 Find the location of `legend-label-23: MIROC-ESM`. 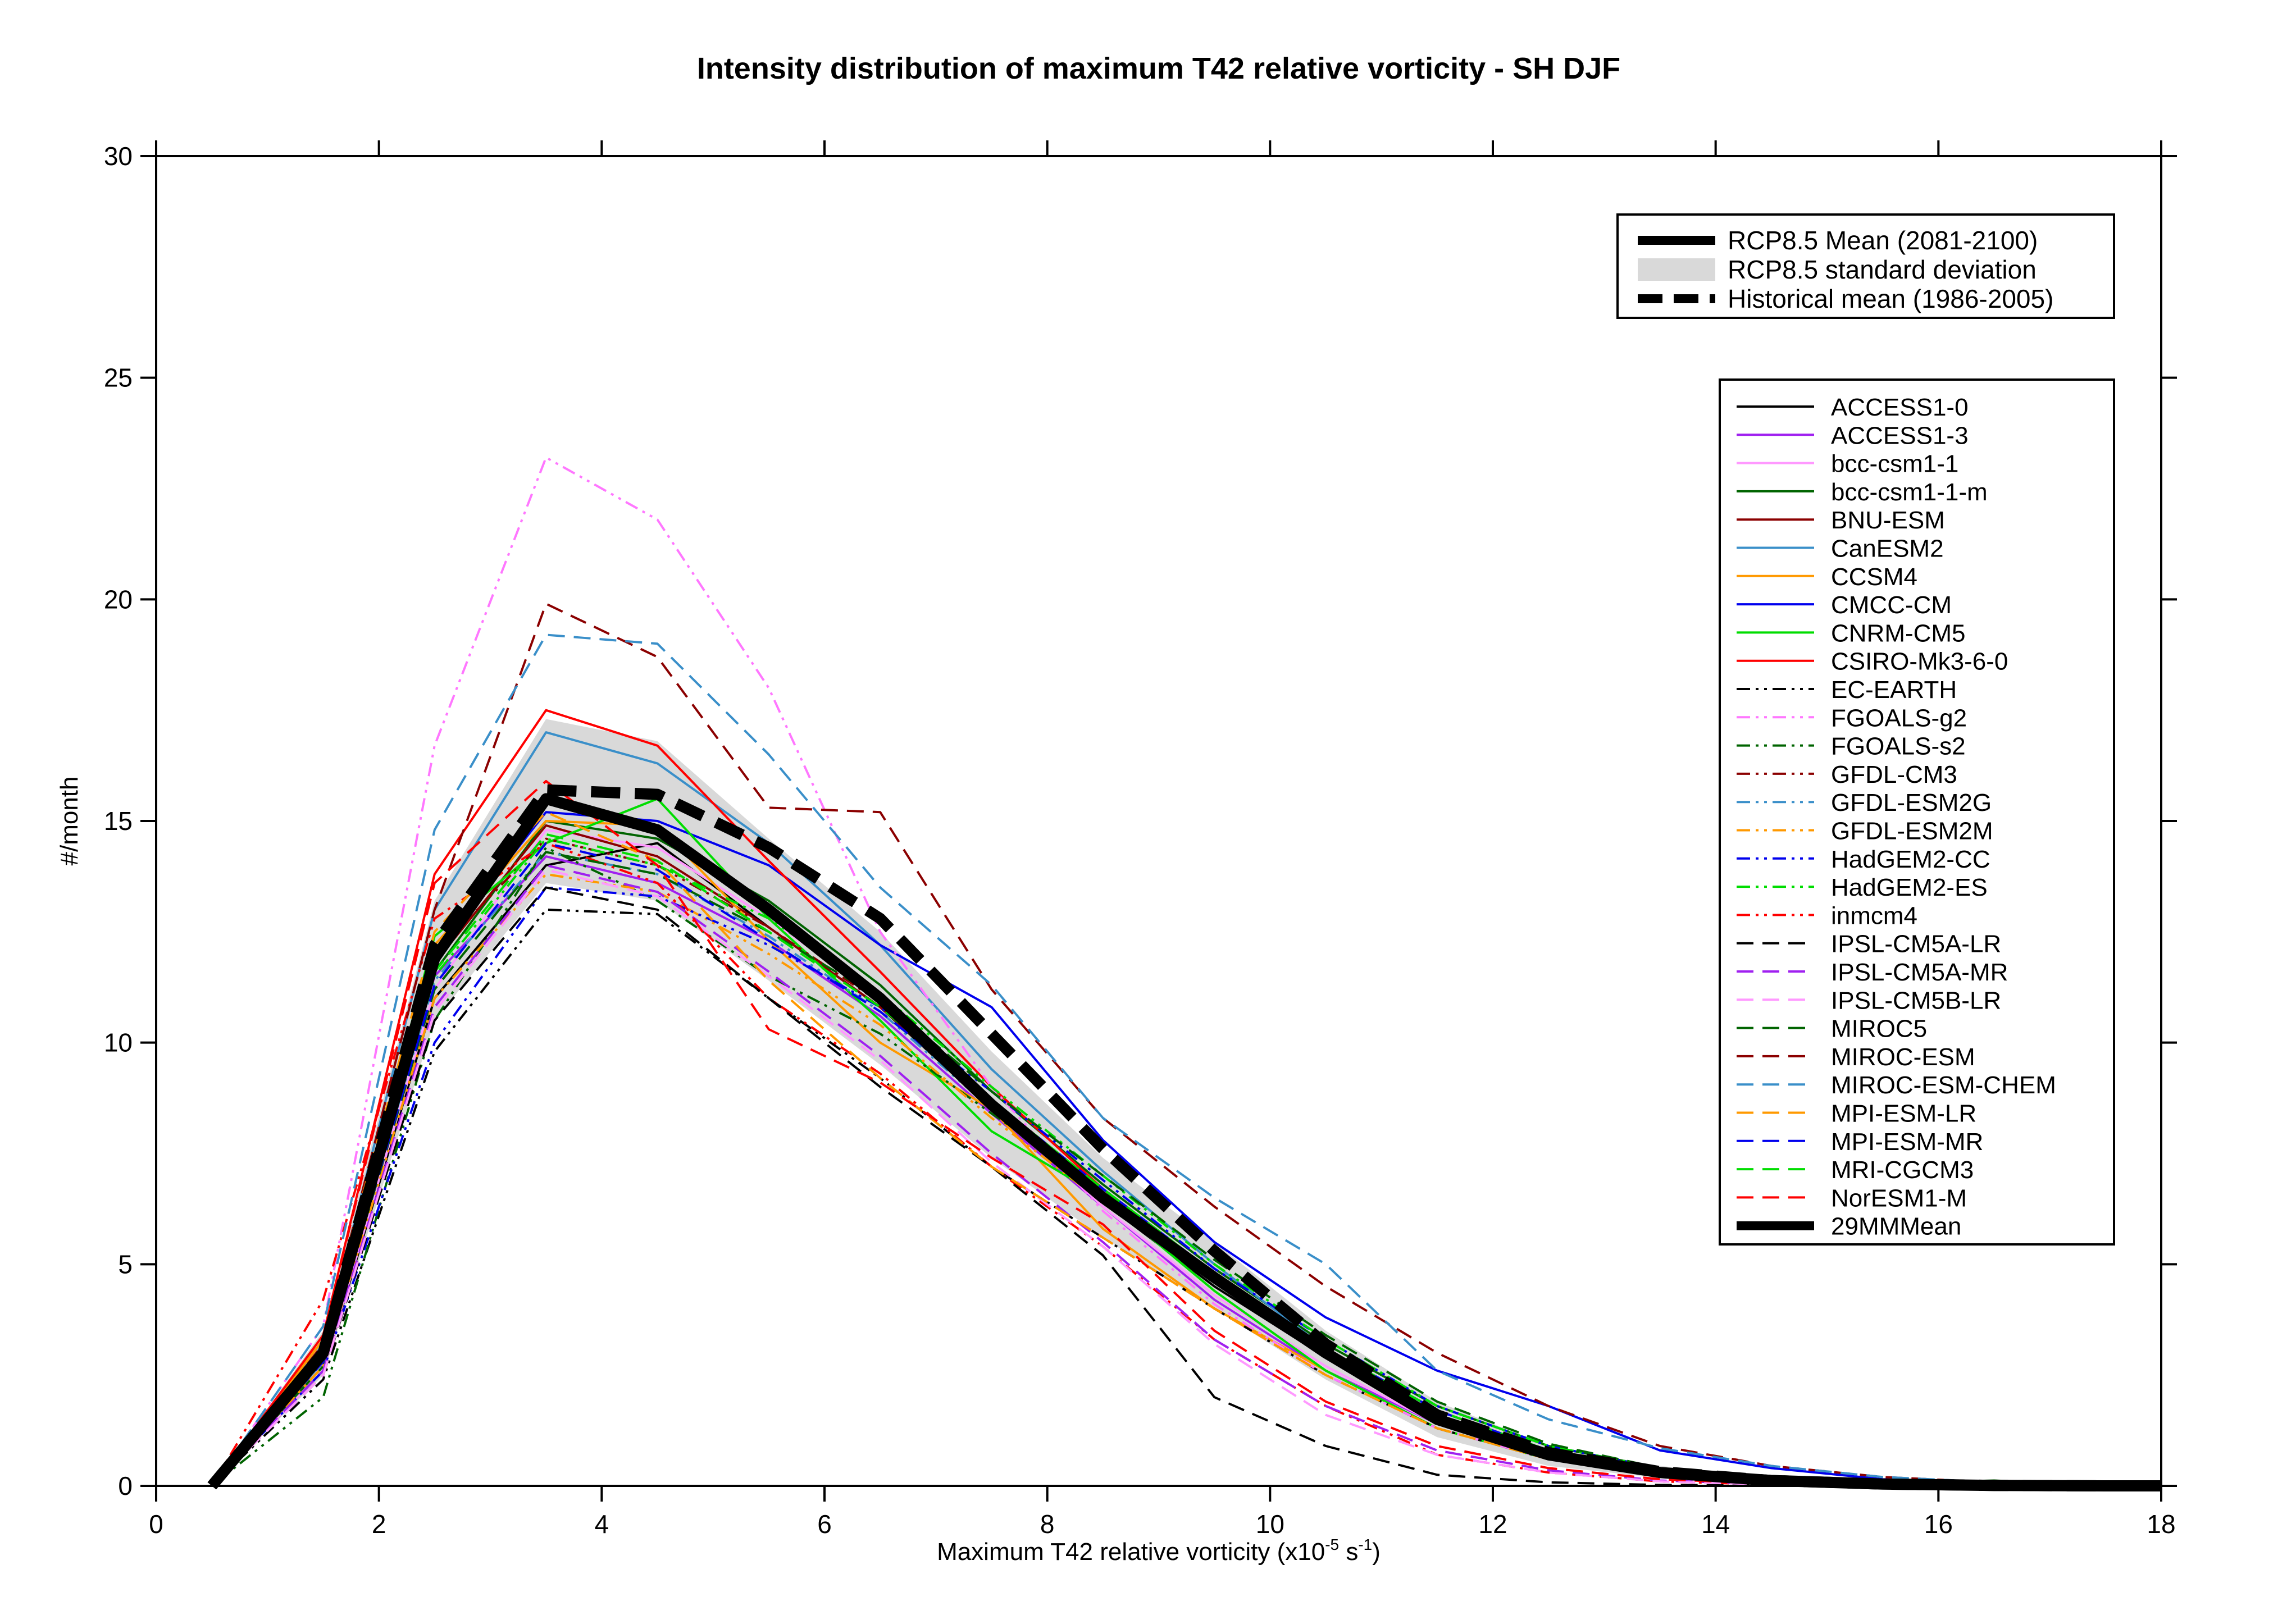

legend-label-23: MIROC-ESM is located at coordinates (1903, 1057).